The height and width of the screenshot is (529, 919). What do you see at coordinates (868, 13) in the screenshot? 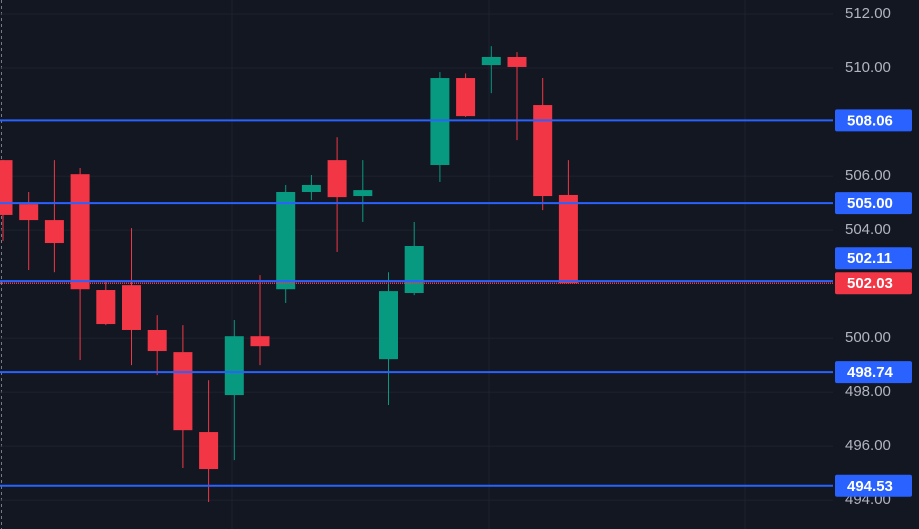
I see `y-tick-label: 512.00` at bounding box center [868, 13].